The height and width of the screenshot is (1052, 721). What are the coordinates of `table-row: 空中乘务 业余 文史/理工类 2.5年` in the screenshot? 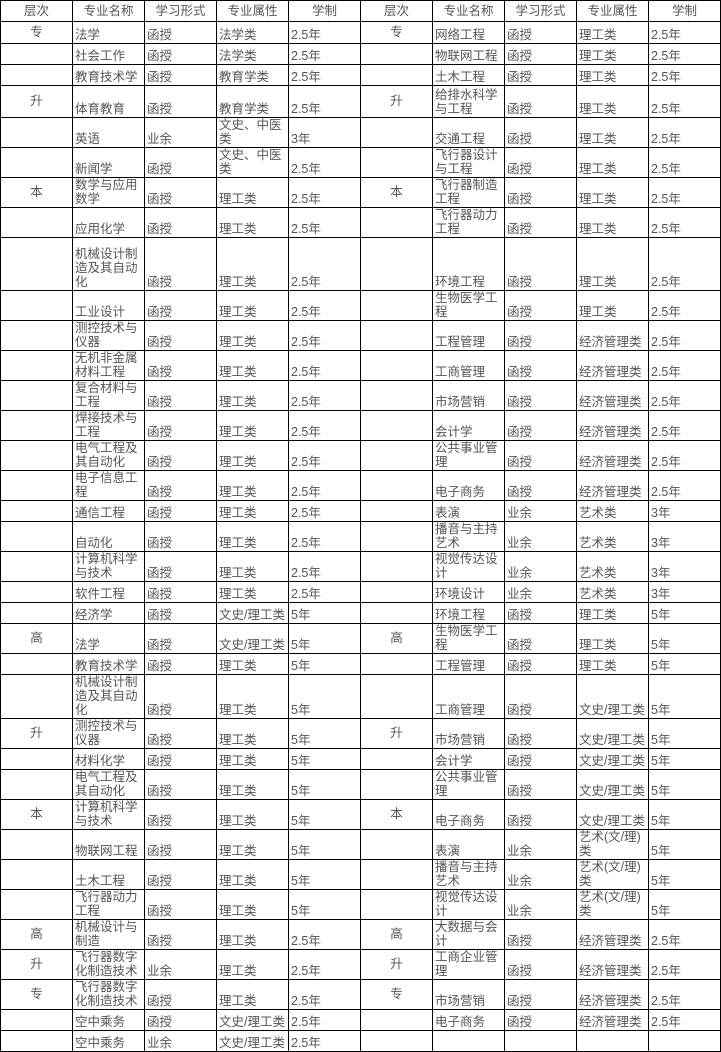 It's located at (360, 1041).